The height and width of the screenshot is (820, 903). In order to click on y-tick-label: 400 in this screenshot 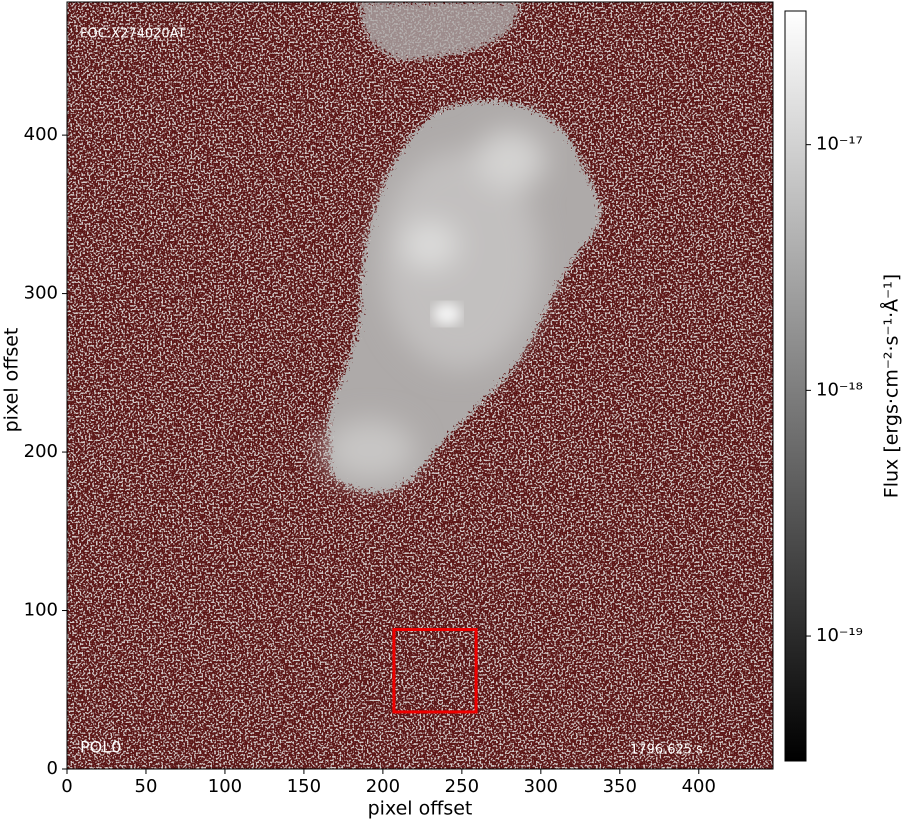, I will do `click(41, 134)`.